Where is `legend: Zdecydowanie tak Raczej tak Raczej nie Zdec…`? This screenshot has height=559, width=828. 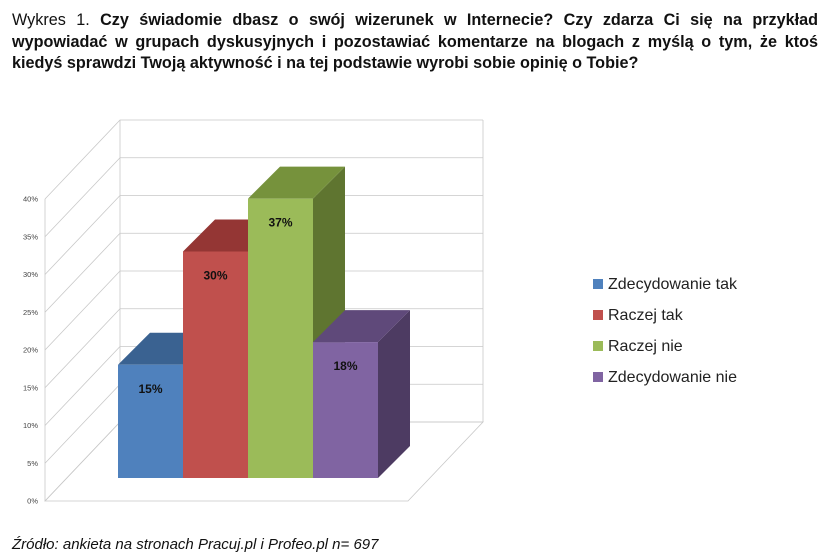
legend: Zdecydowanie tak Raczej tak Raczej nie Zdec… is located at coordinates (665, 331).